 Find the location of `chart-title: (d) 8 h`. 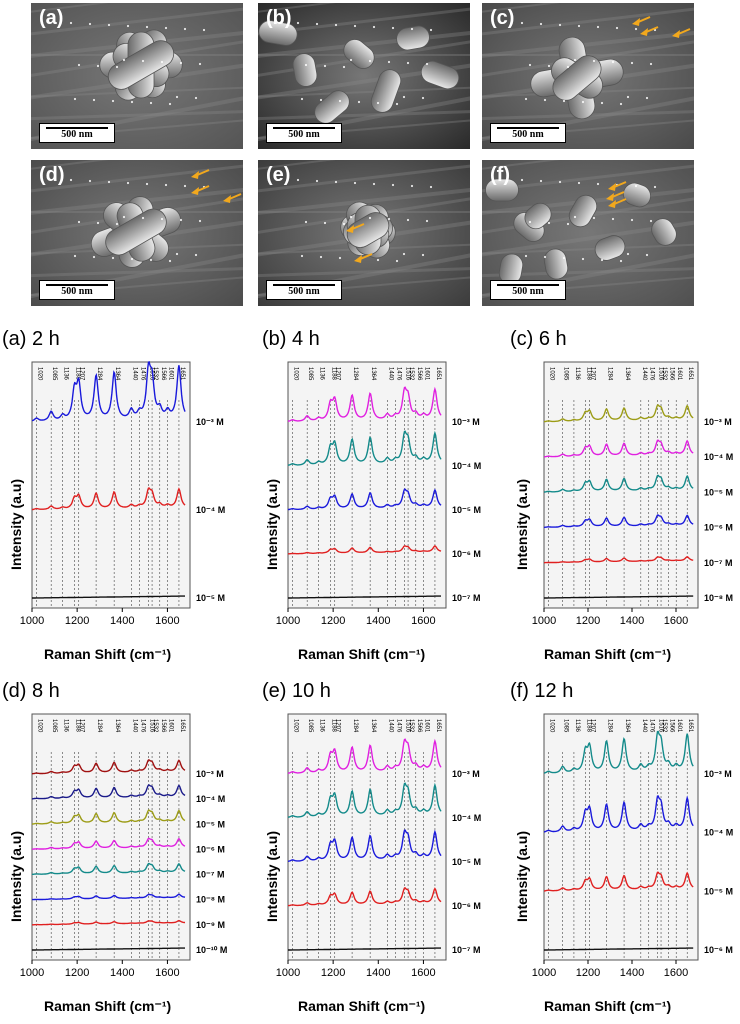

chart-title: (d) 8 h is located at coordinates (31, 691).